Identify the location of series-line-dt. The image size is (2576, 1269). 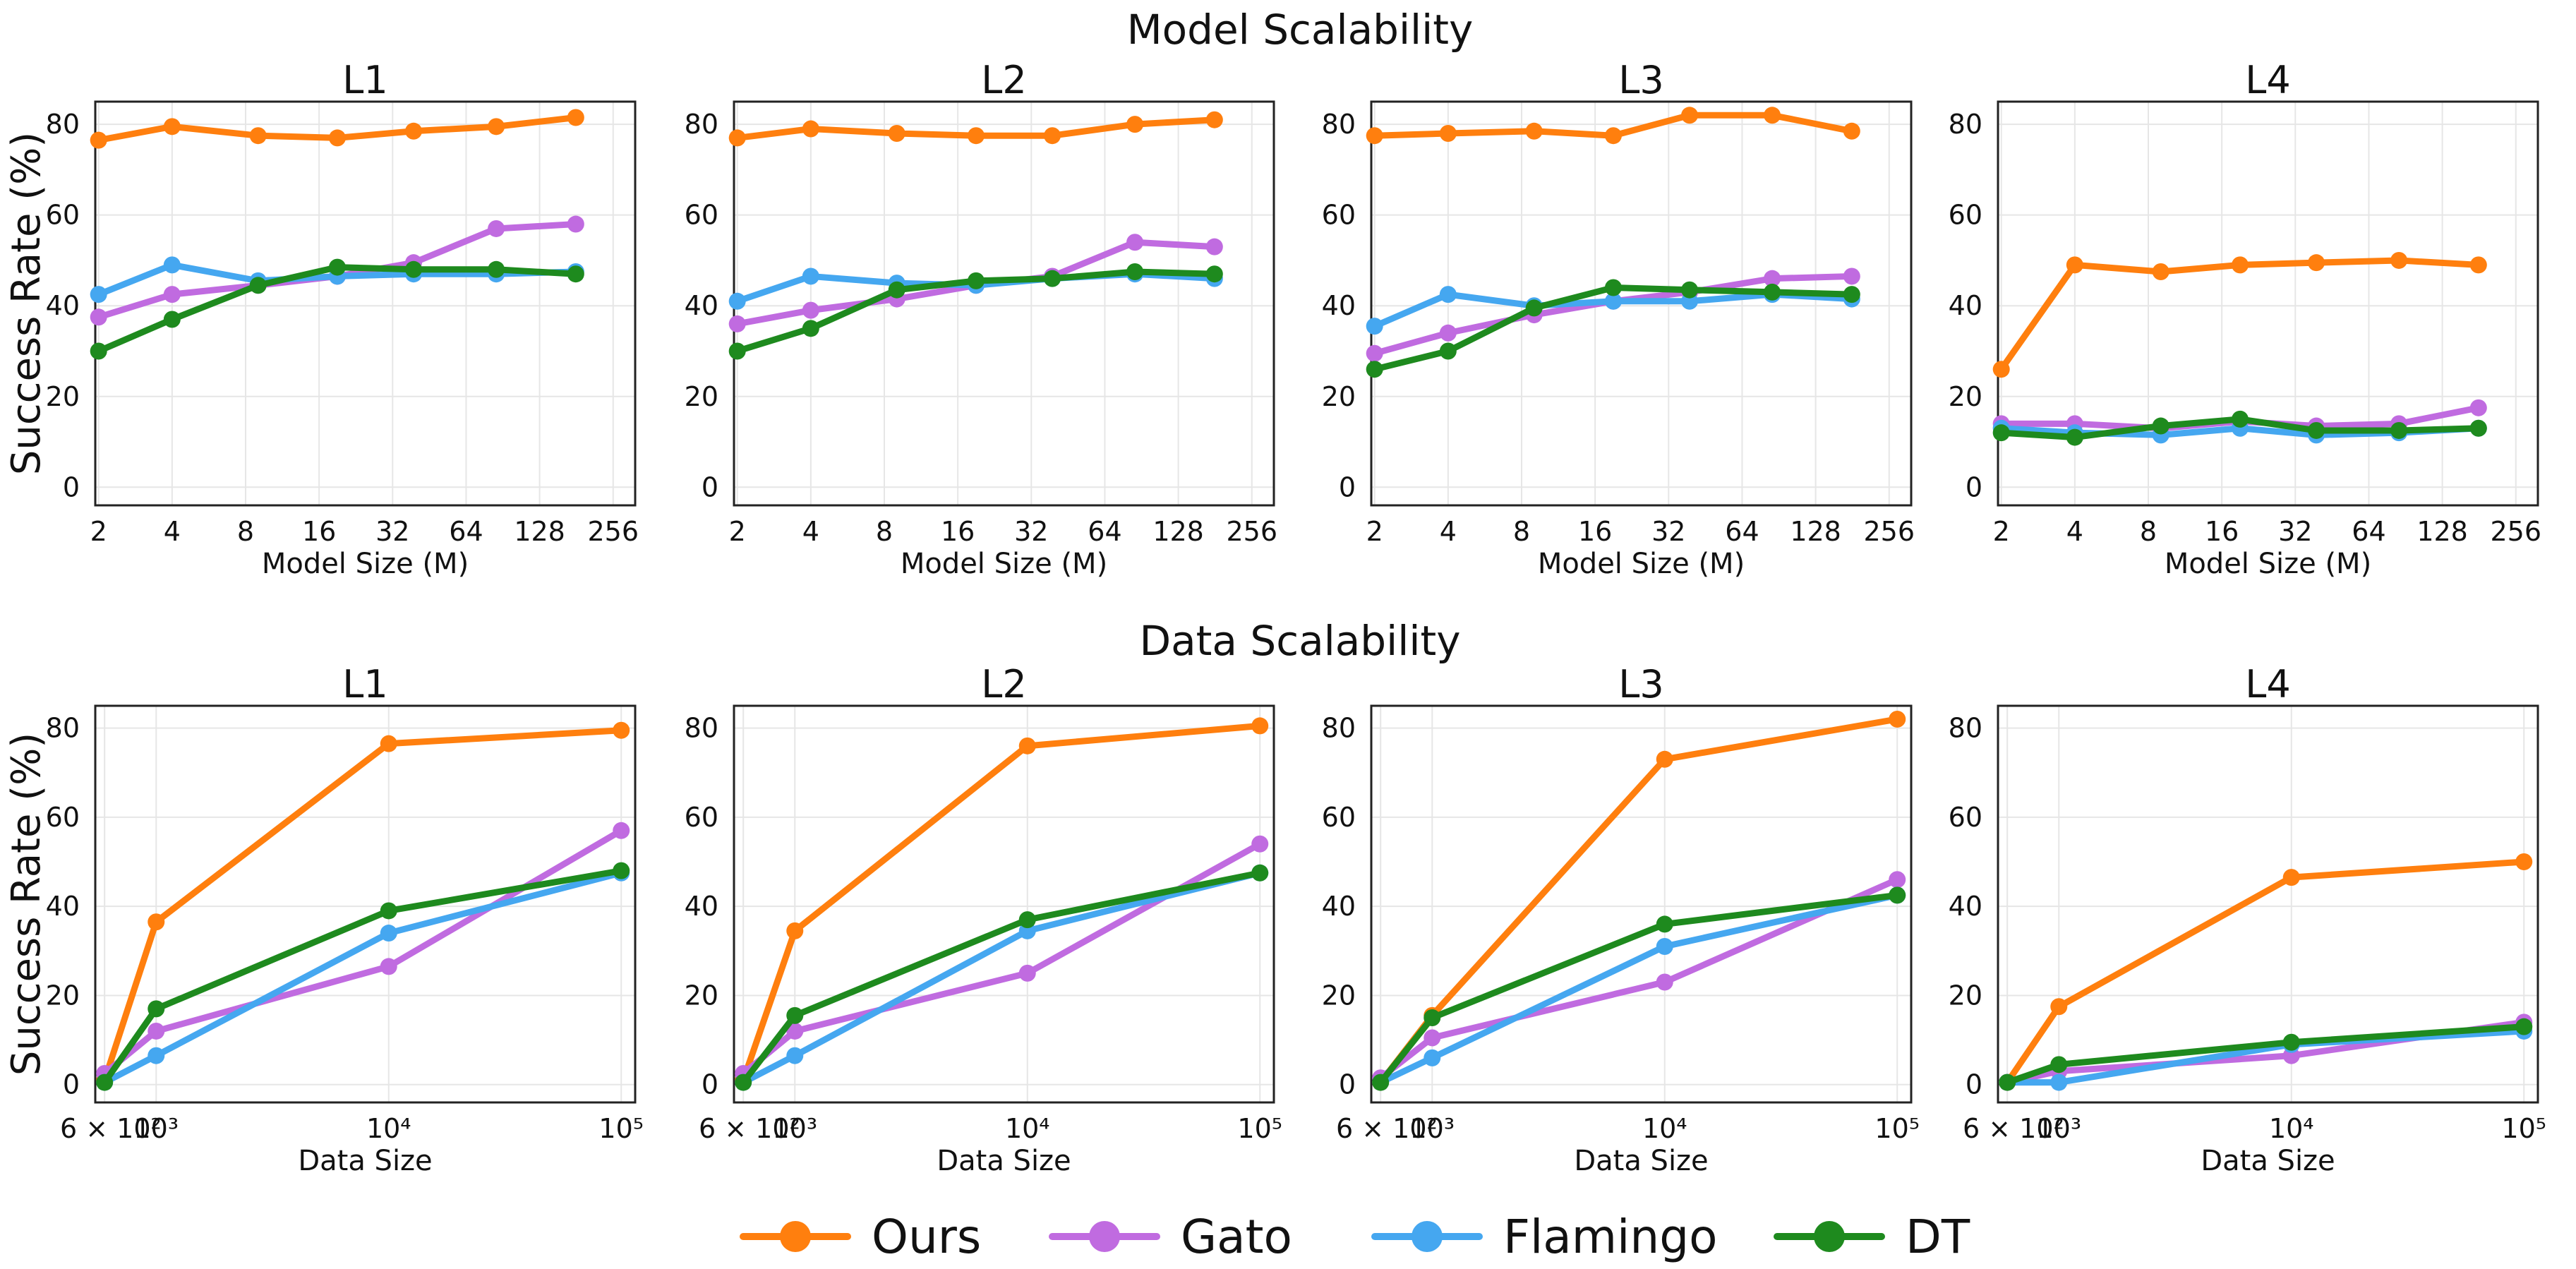
(2265, 1055).